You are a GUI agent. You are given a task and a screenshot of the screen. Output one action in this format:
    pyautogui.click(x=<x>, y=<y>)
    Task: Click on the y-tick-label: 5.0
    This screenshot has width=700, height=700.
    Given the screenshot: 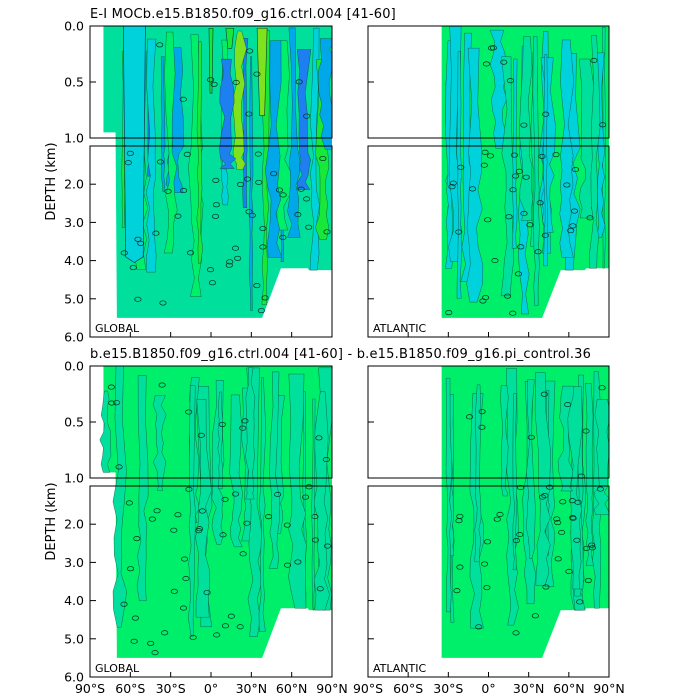 What is the action you would take?
    pyautogui.click(x=74, y=298)
    